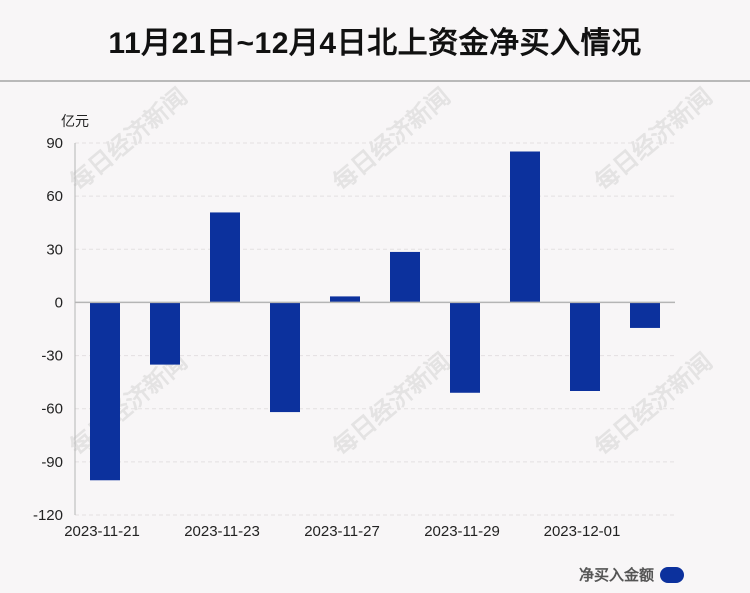 This screenshot has width=750, height=593. I want to click on x-tick-label: 2023-11-27, so click(342, 531).